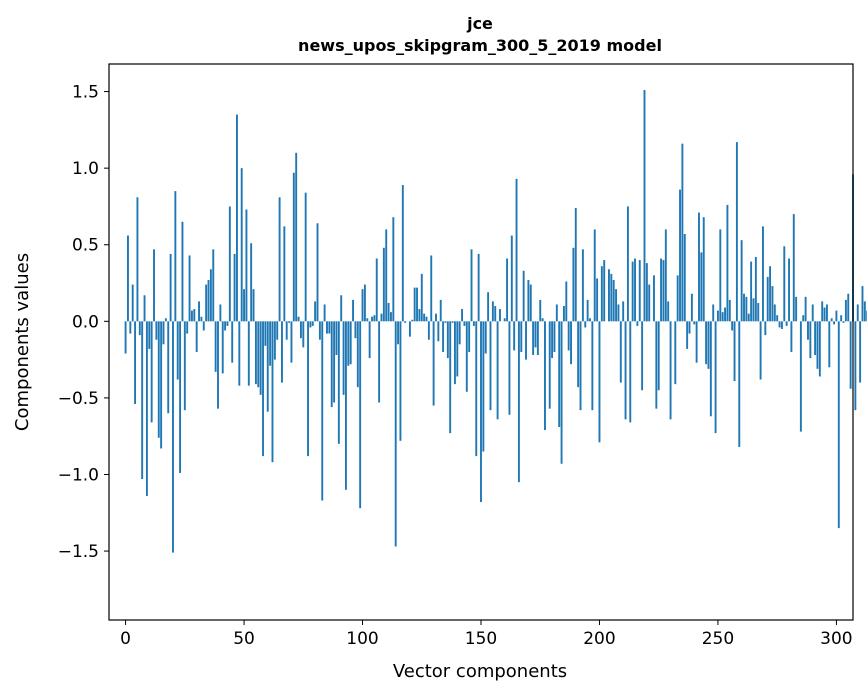  I want to click on y-tick-label: 1.0, so click(85, 169).